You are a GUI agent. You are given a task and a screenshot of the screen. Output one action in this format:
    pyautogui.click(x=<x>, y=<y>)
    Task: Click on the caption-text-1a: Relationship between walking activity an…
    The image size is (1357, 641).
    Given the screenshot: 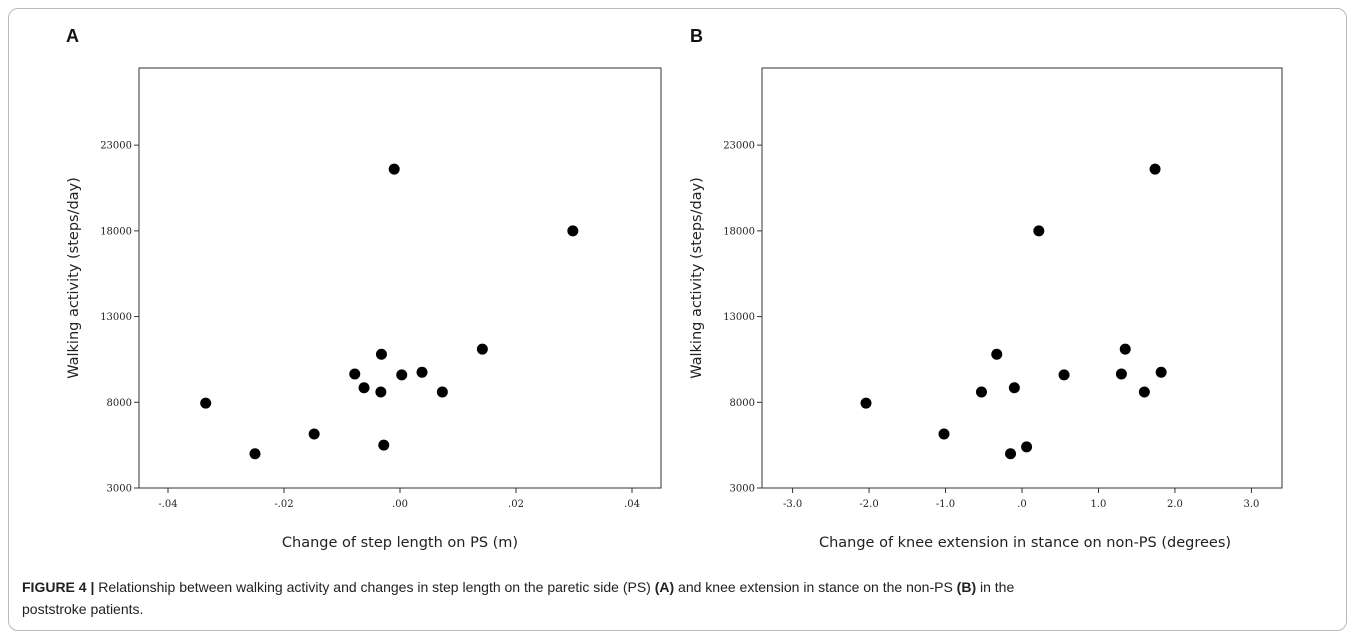 What is the action you would take?
    pyautogui.click(x=374, y=587)
    